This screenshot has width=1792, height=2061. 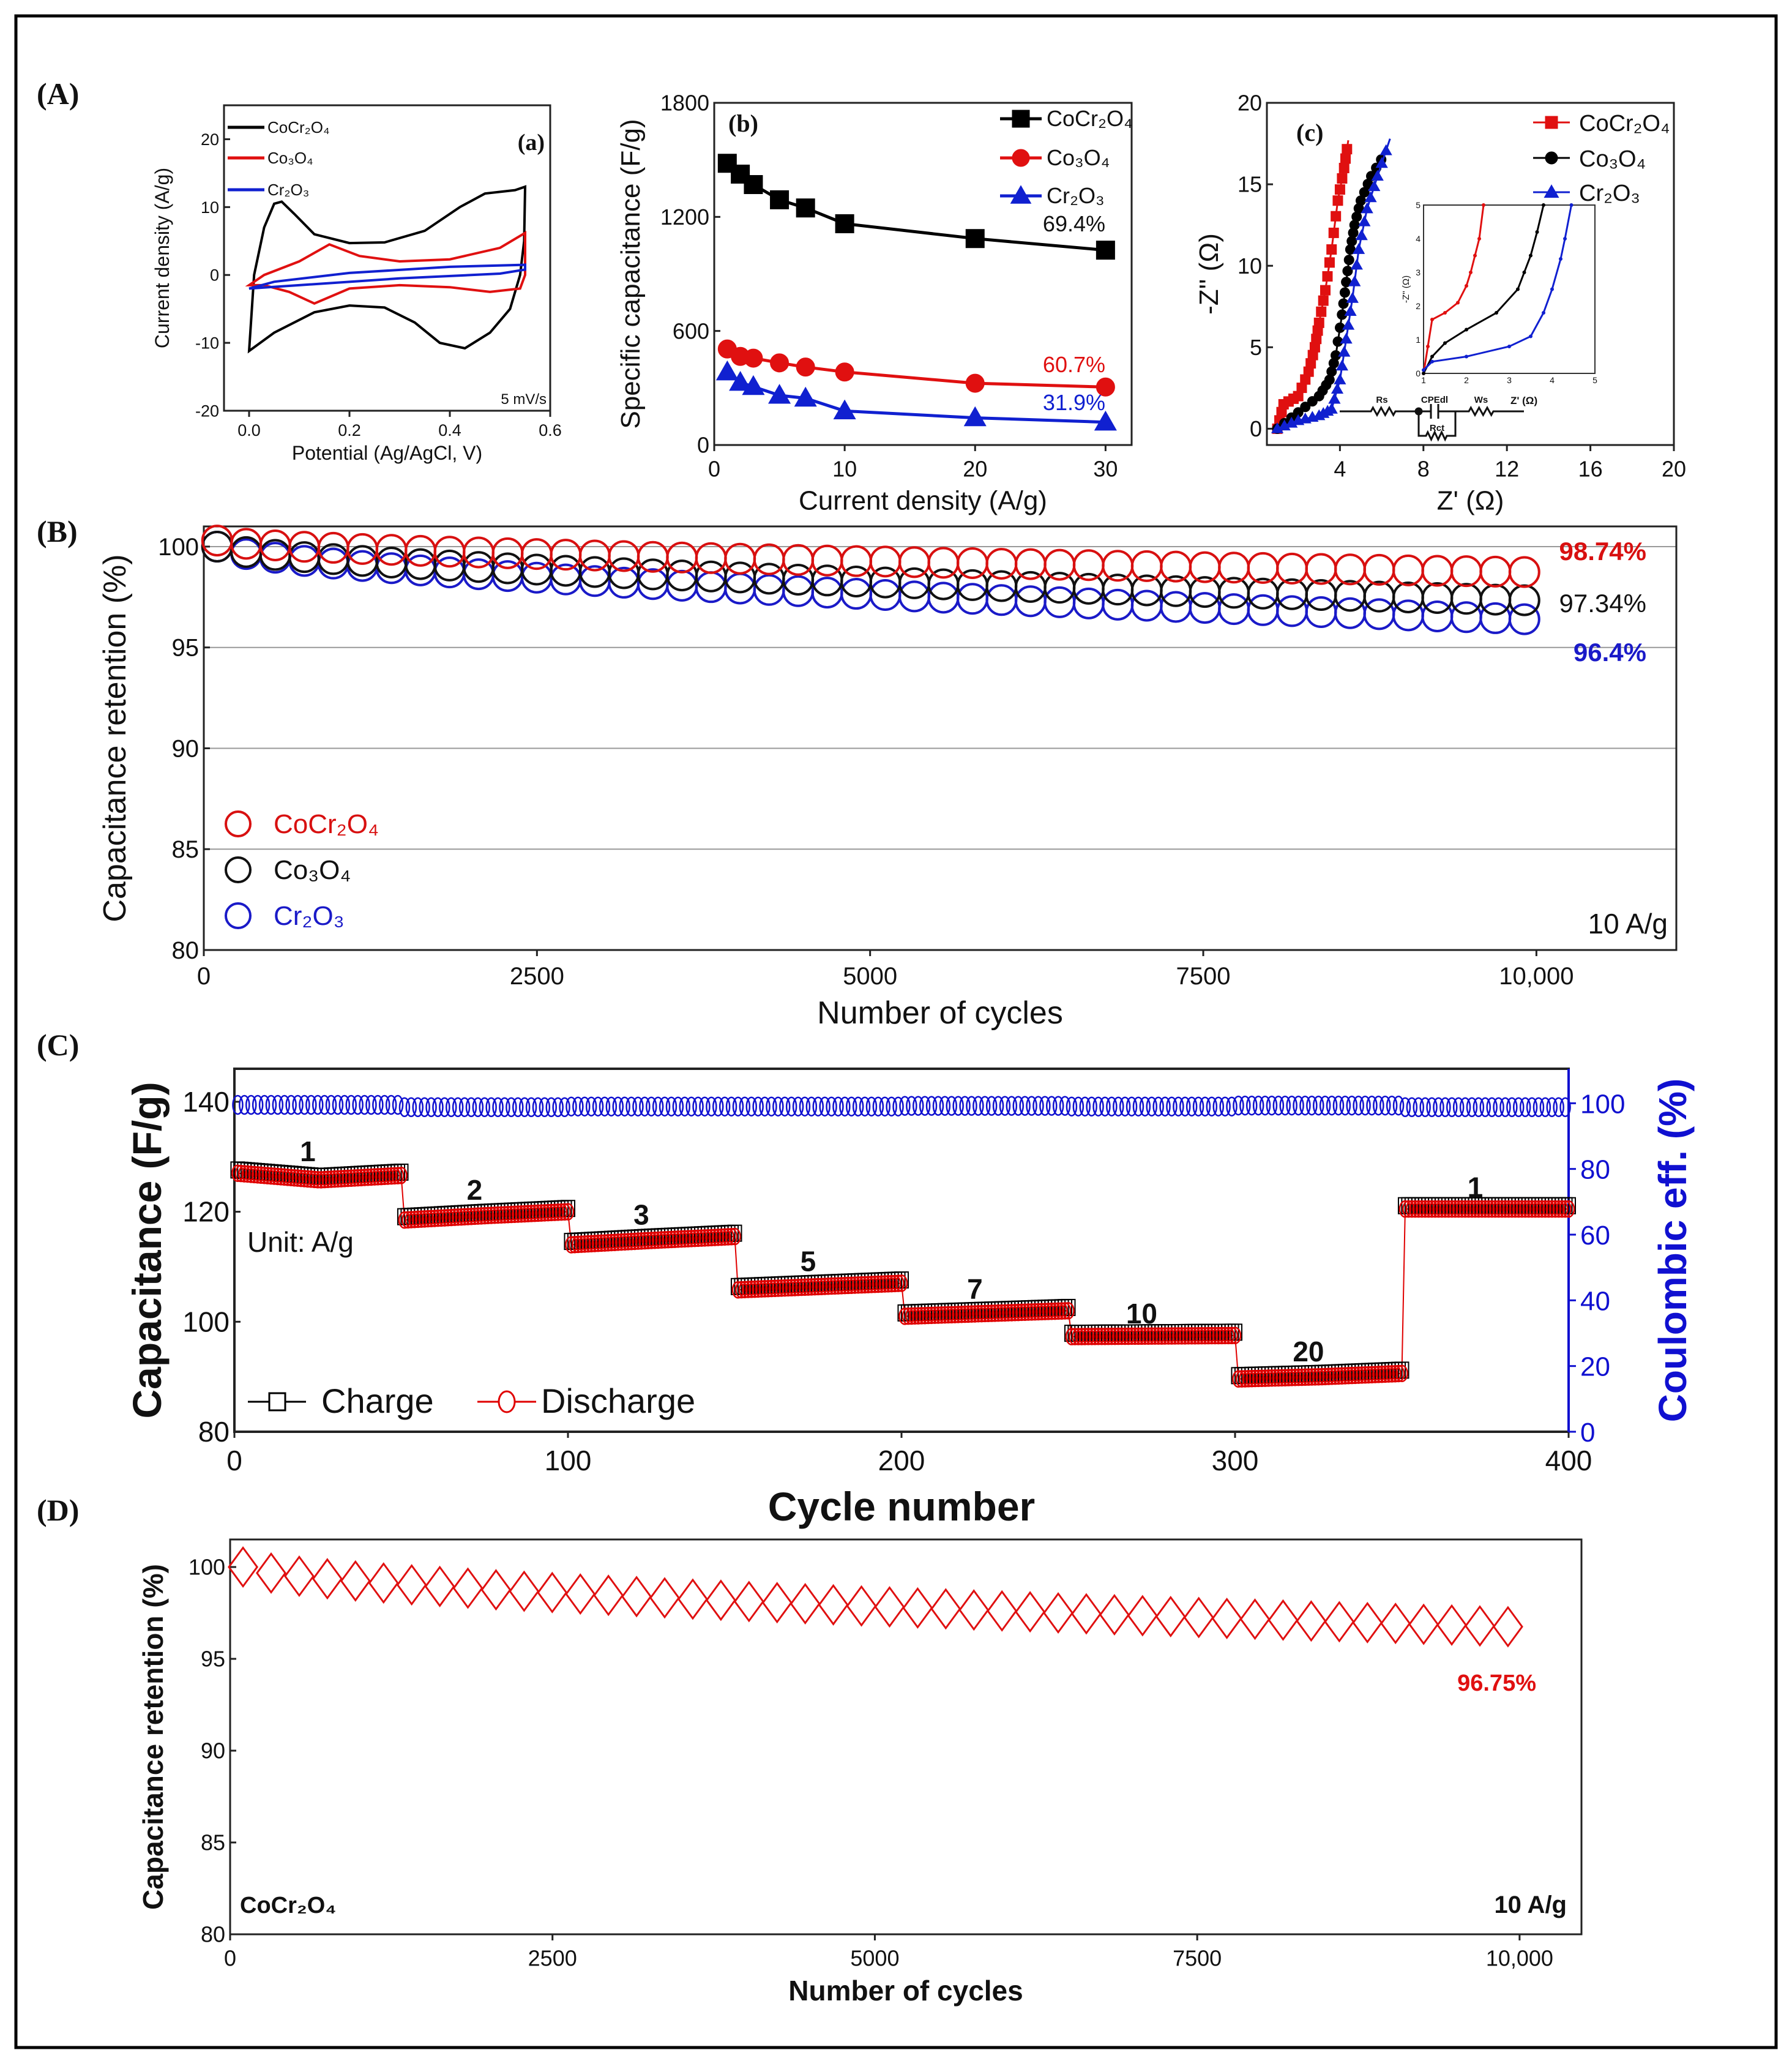 I want to click on triangle-marker, so click(x=1350, y=310).